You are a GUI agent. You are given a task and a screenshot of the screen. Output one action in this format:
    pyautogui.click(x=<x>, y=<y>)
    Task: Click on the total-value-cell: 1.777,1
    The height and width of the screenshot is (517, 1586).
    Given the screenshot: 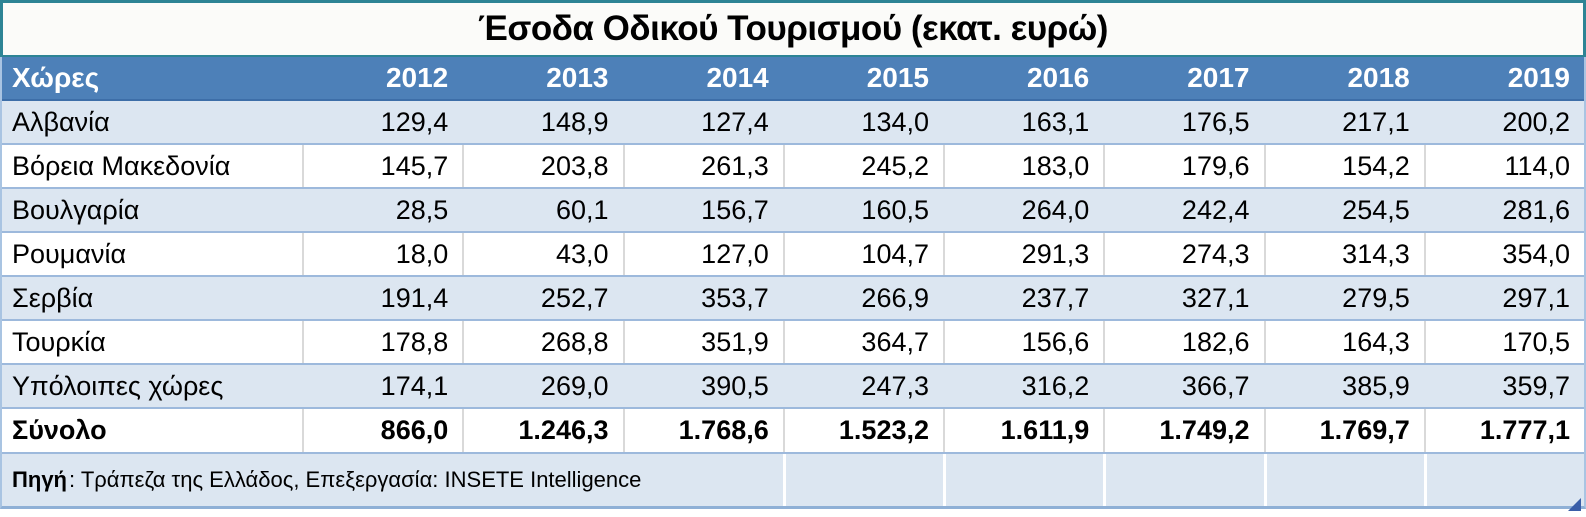 What is the action you would take?
    pyautogui.click(x=1503, y=430)
    